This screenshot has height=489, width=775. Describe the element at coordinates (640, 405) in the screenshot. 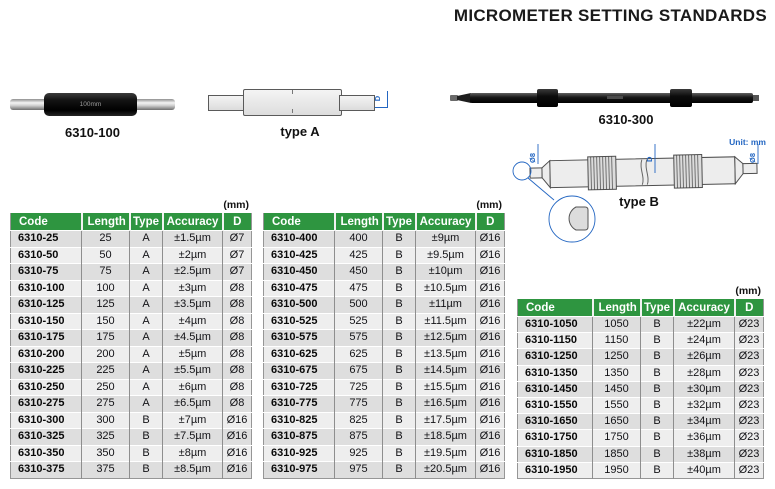

I see `table-row: 6310-1550 1550 B ±32µm Ø23` at that location.